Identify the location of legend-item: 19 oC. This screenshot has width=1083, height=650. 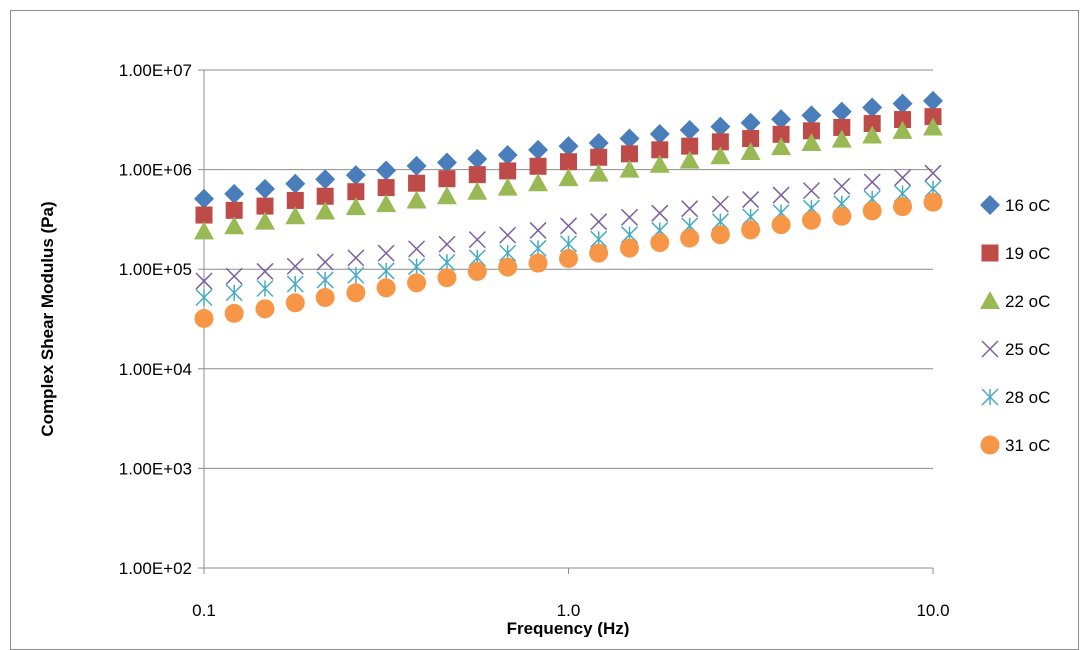
(1015, 253).